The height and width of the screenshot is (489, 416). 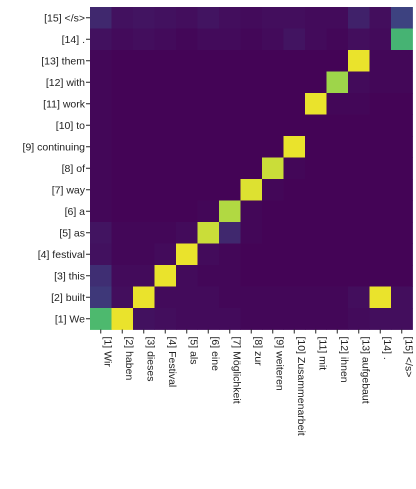 What do you see at coordinates (237, 370) in the screenshot?
I see `x-tick-label: [7] Möglichkeit` at bounding box center [237, 370].